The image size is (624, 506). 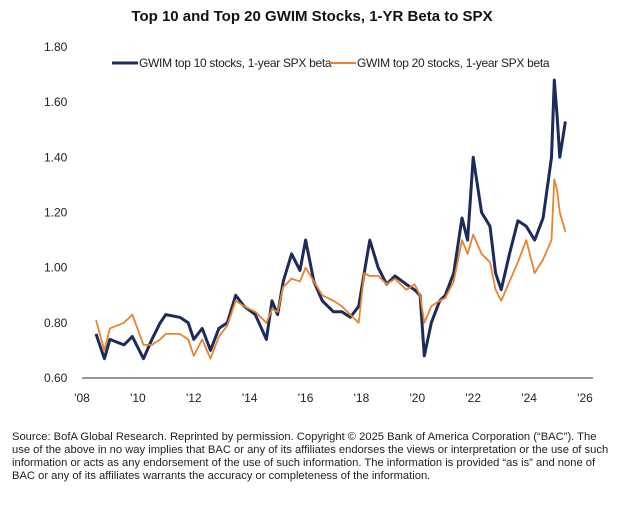 I want to click on y-tick-label: 0.80, so click(x=56, y=323).